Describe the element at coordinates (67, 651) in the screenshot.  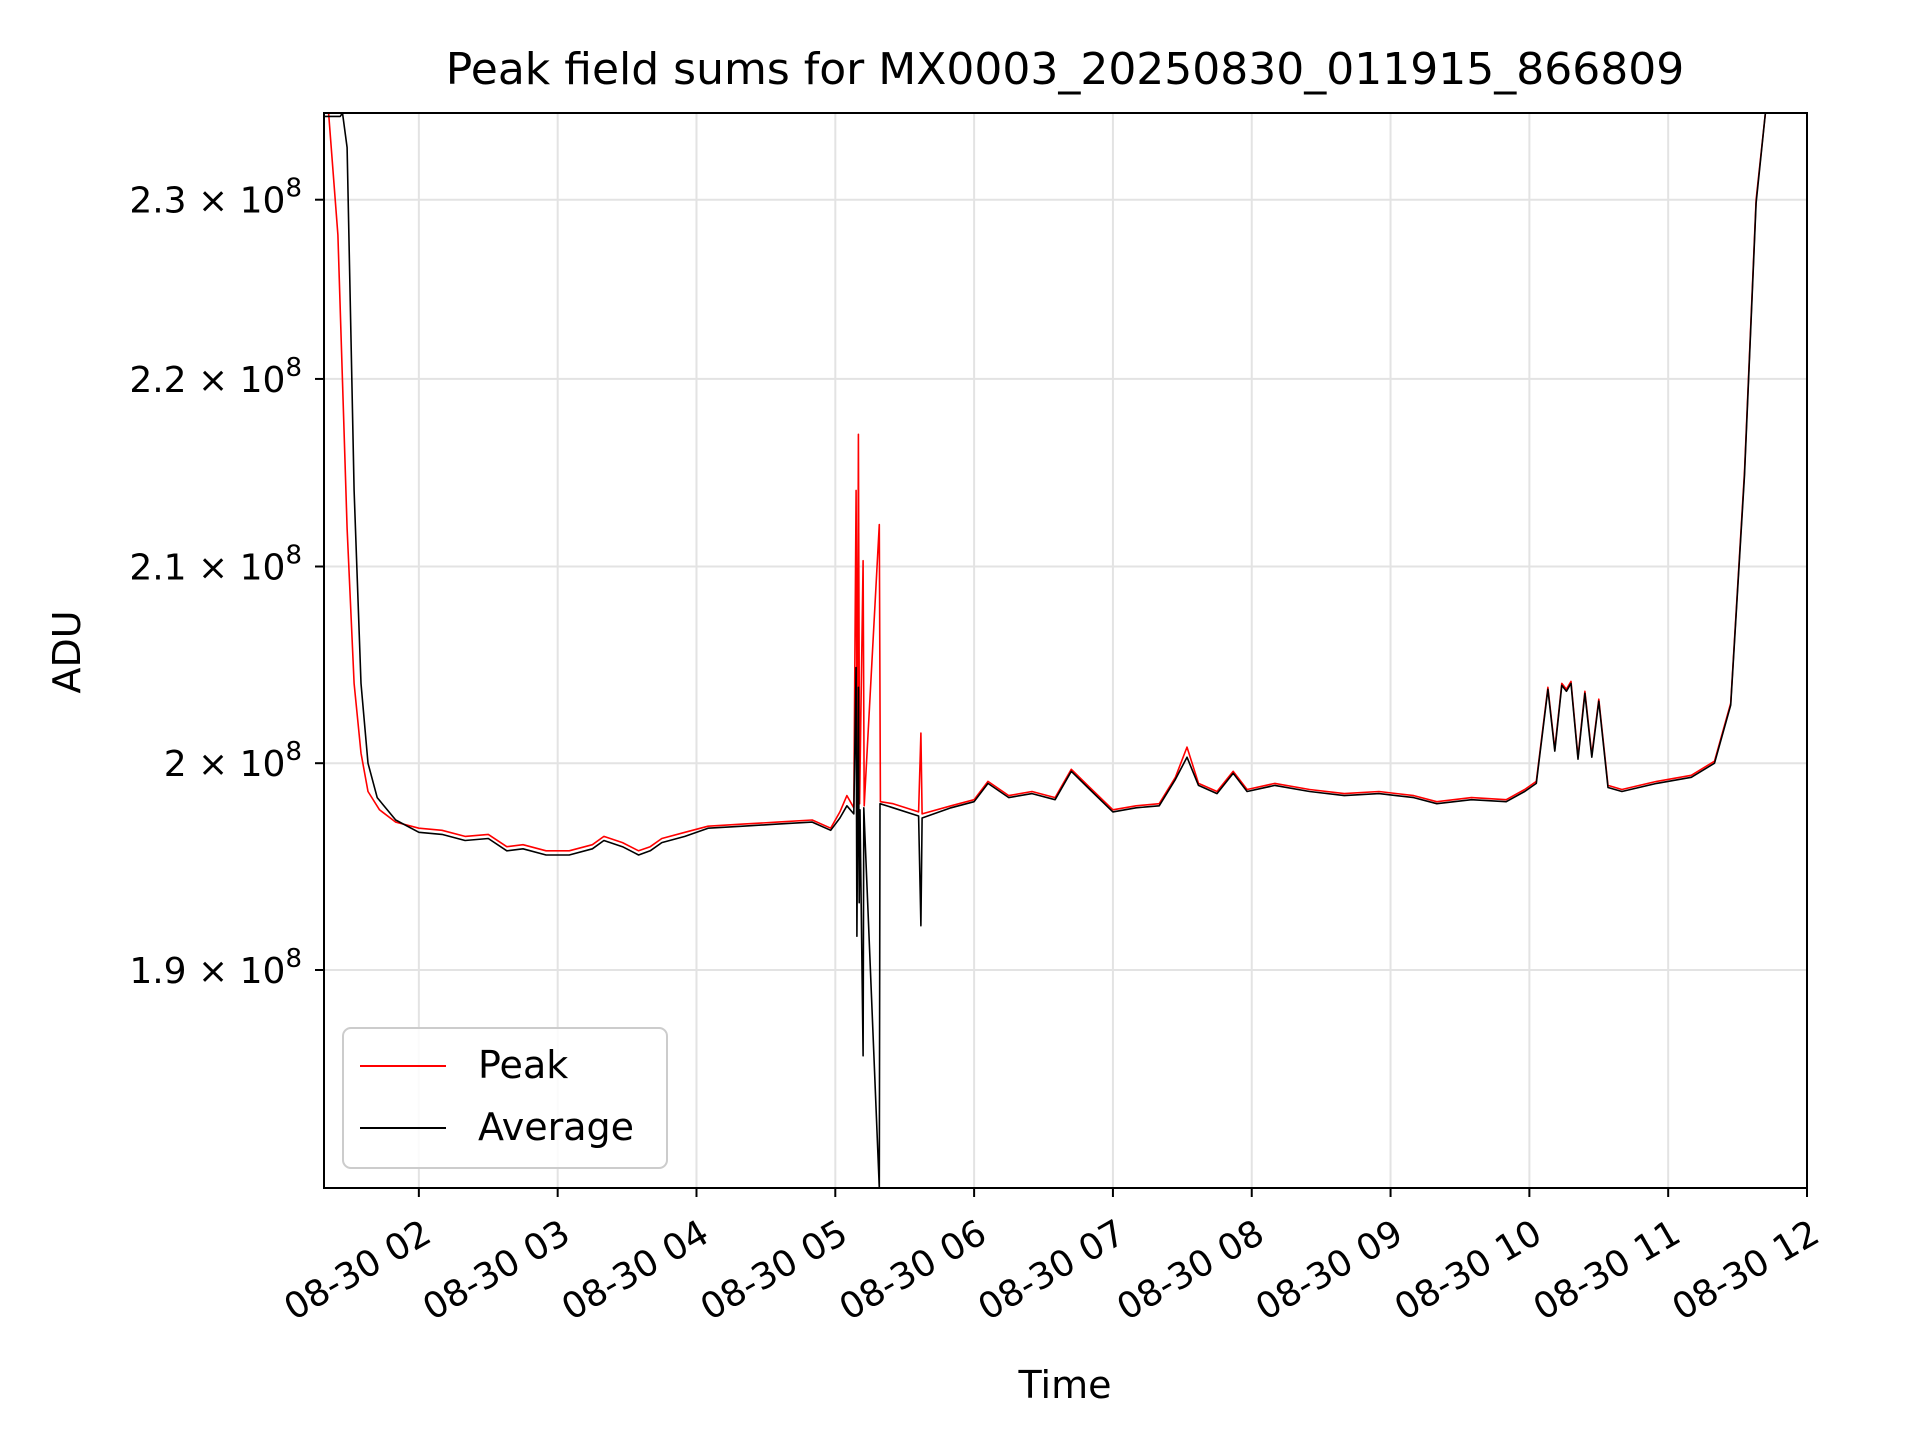
I see `y-axis-label: ADU` at that location.